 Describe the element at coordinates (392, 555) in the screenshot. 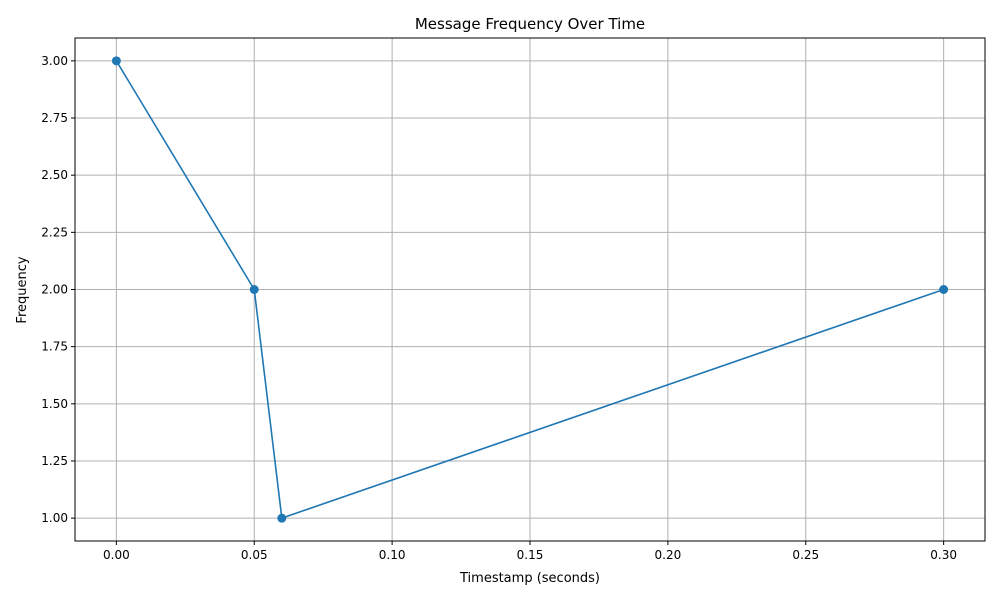

I see `x-tick-label: 0.10` at that location.